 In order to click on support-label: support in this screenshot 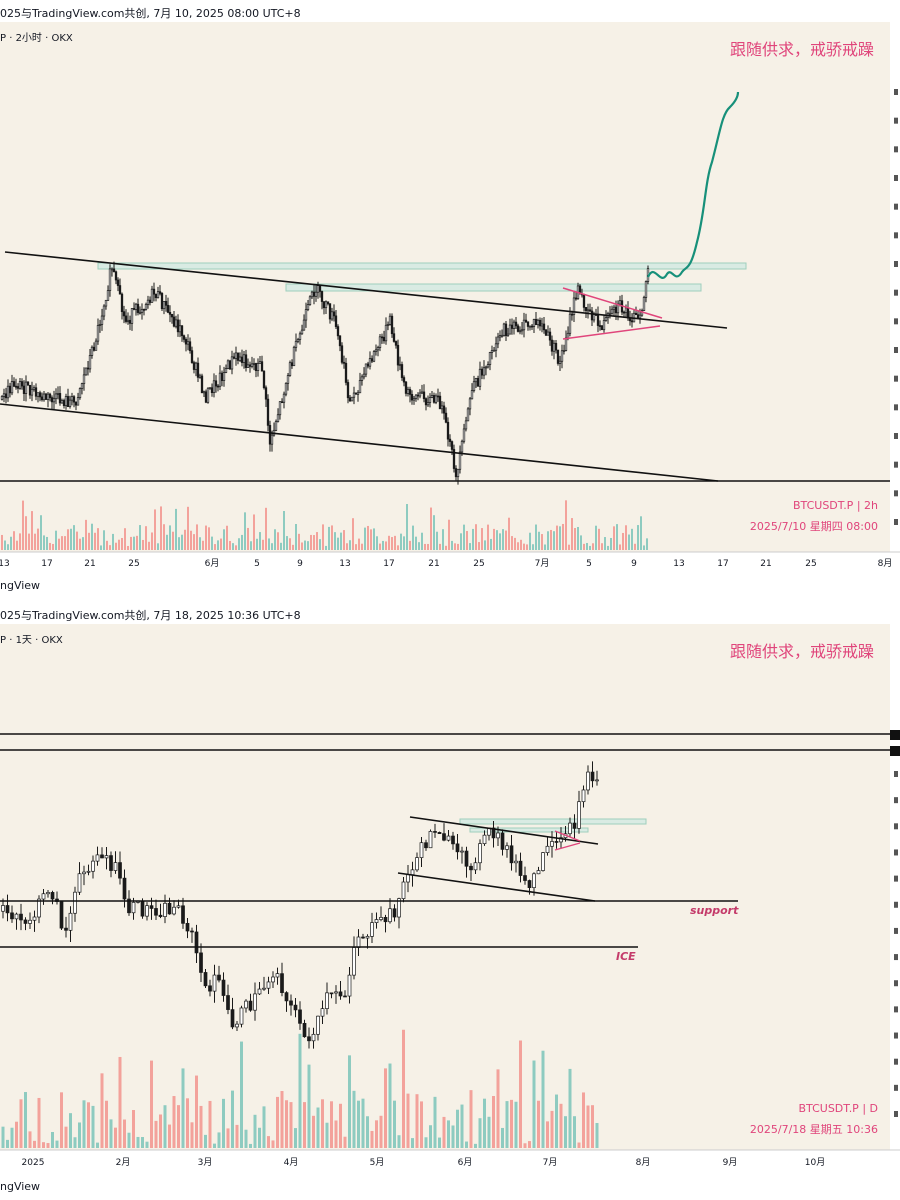, I will do `click(714, 910)`.